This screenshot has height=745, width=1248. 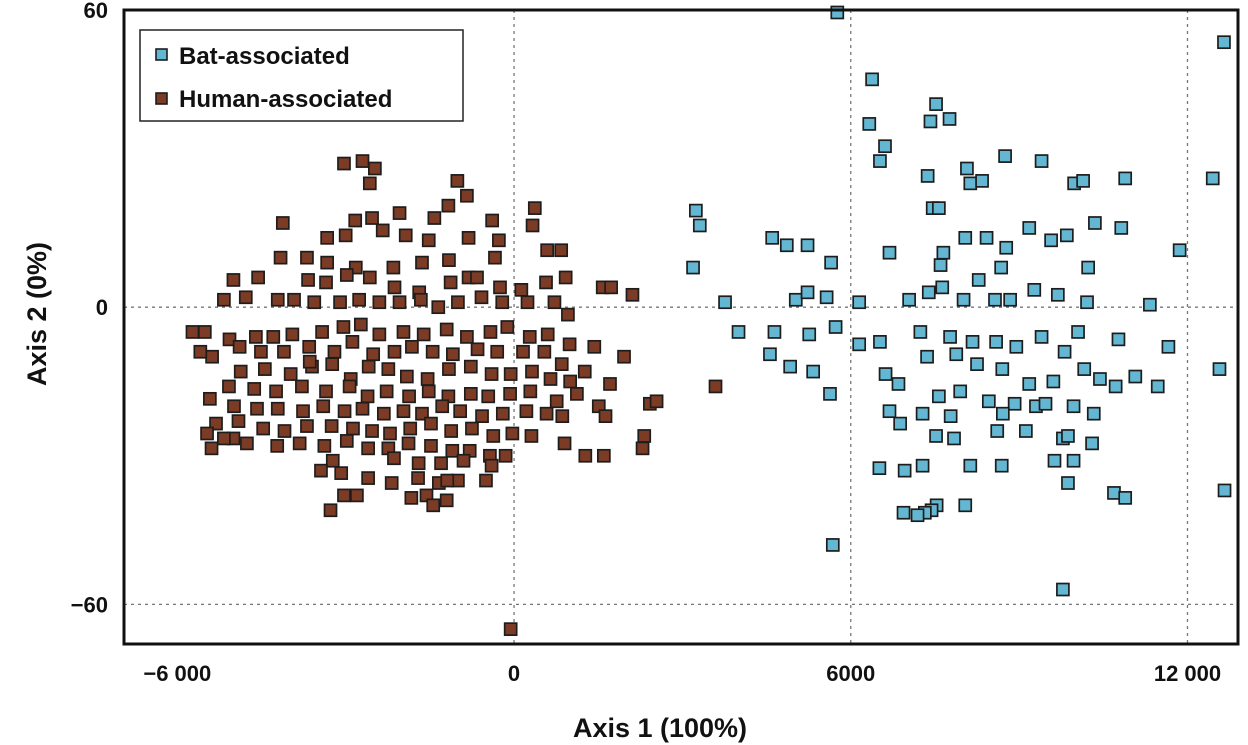 I want to click on y-tick-label: 60, so click(x=96, y=11).